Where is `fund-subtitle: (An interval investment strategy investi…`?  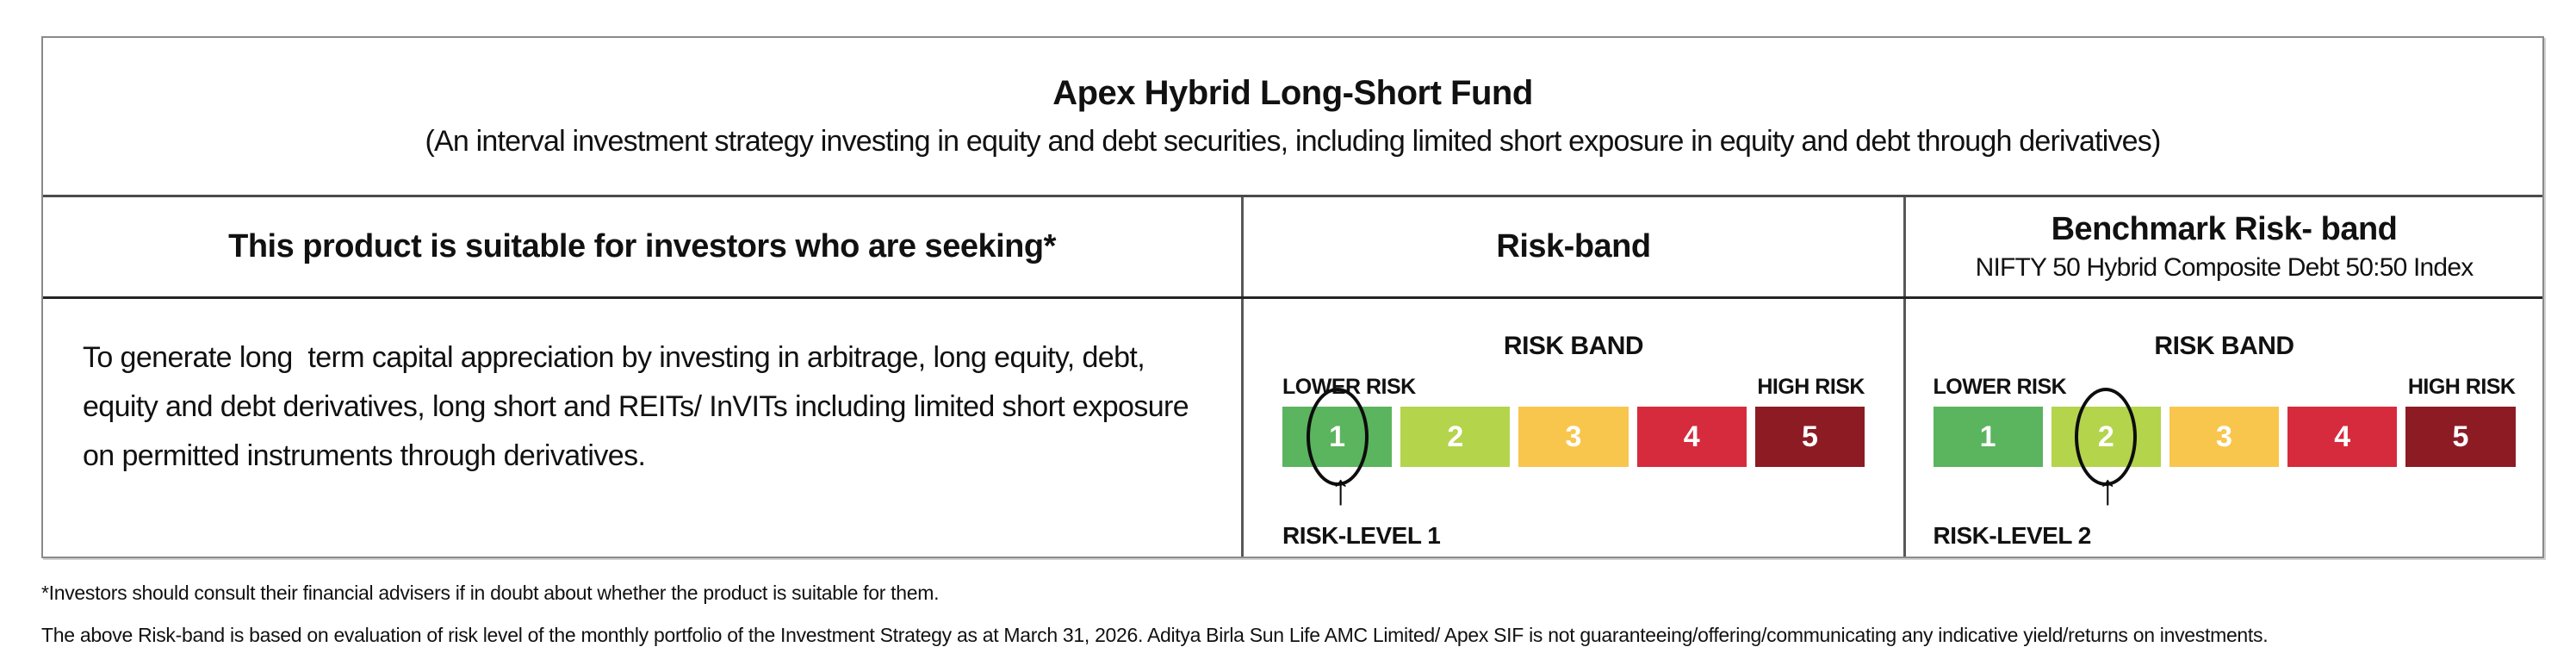 fund-subtitle: (An interval investment strategy investi… is located at coordinates (1293, 142).